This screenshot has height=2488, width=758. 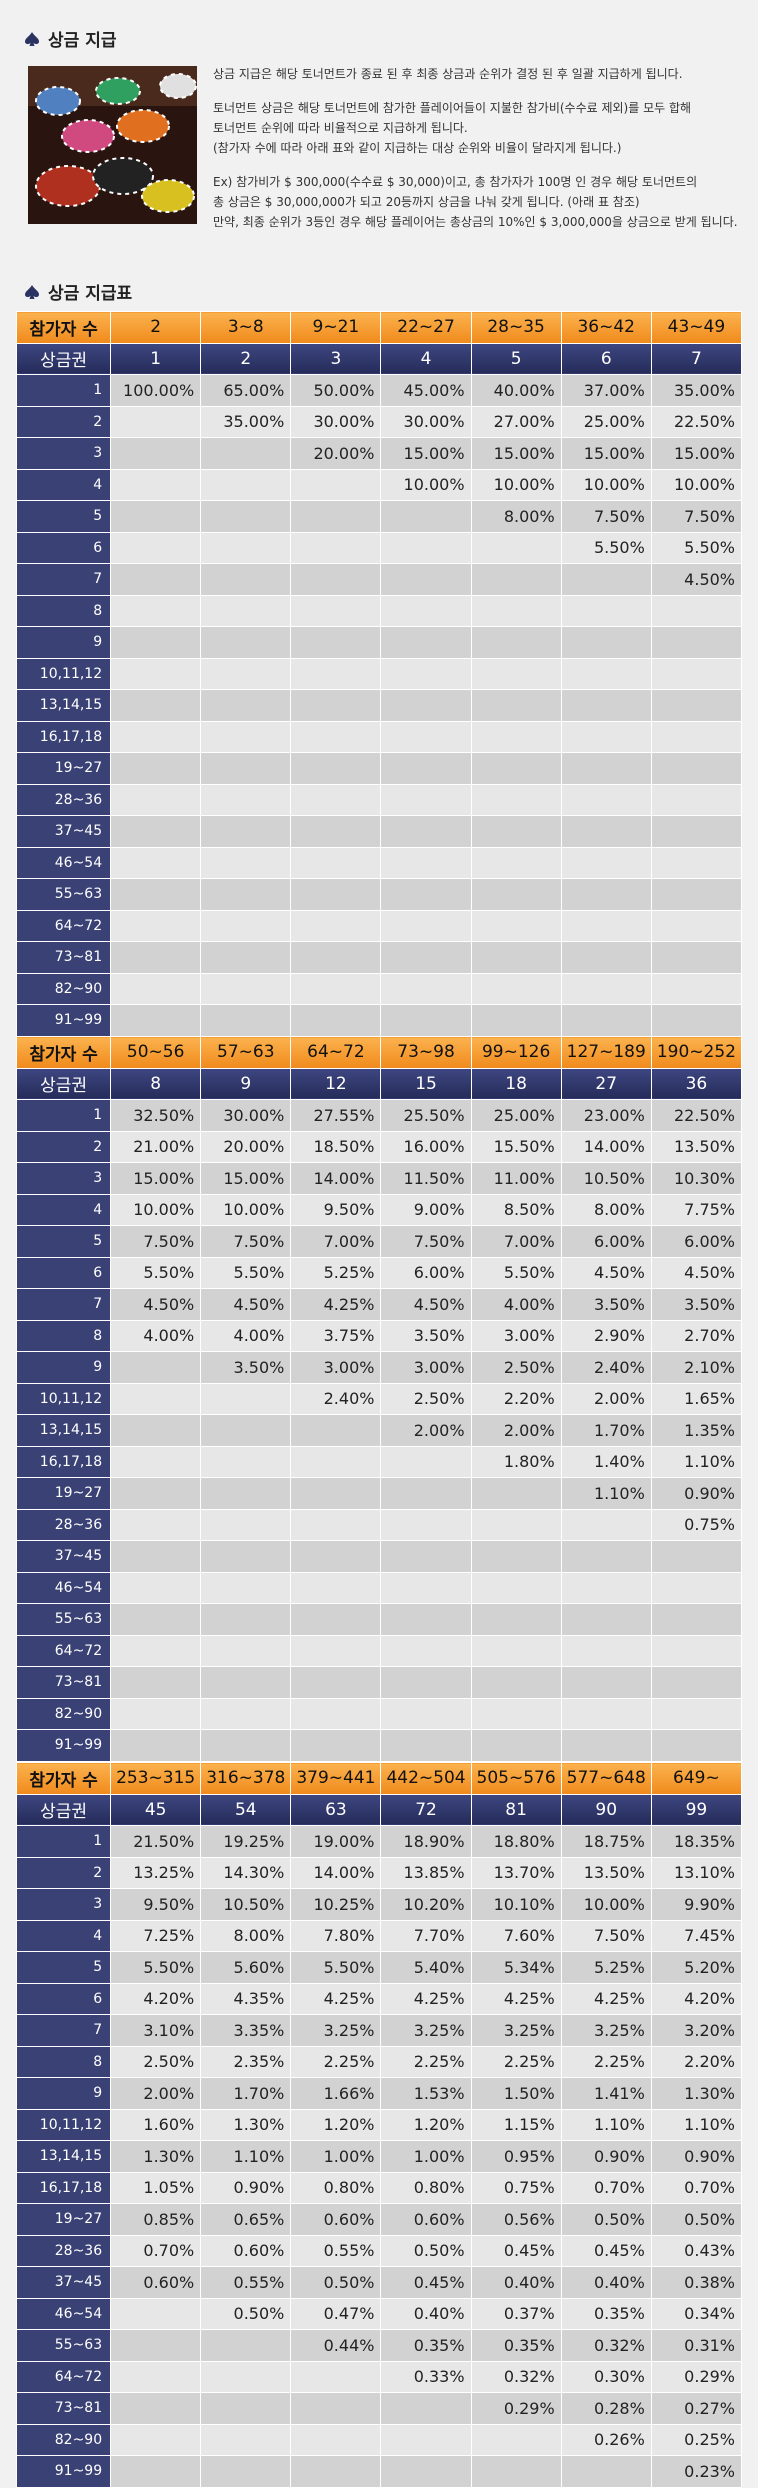 I want to click on payout-cell: 2.25%, so click(x=606, y=2061).